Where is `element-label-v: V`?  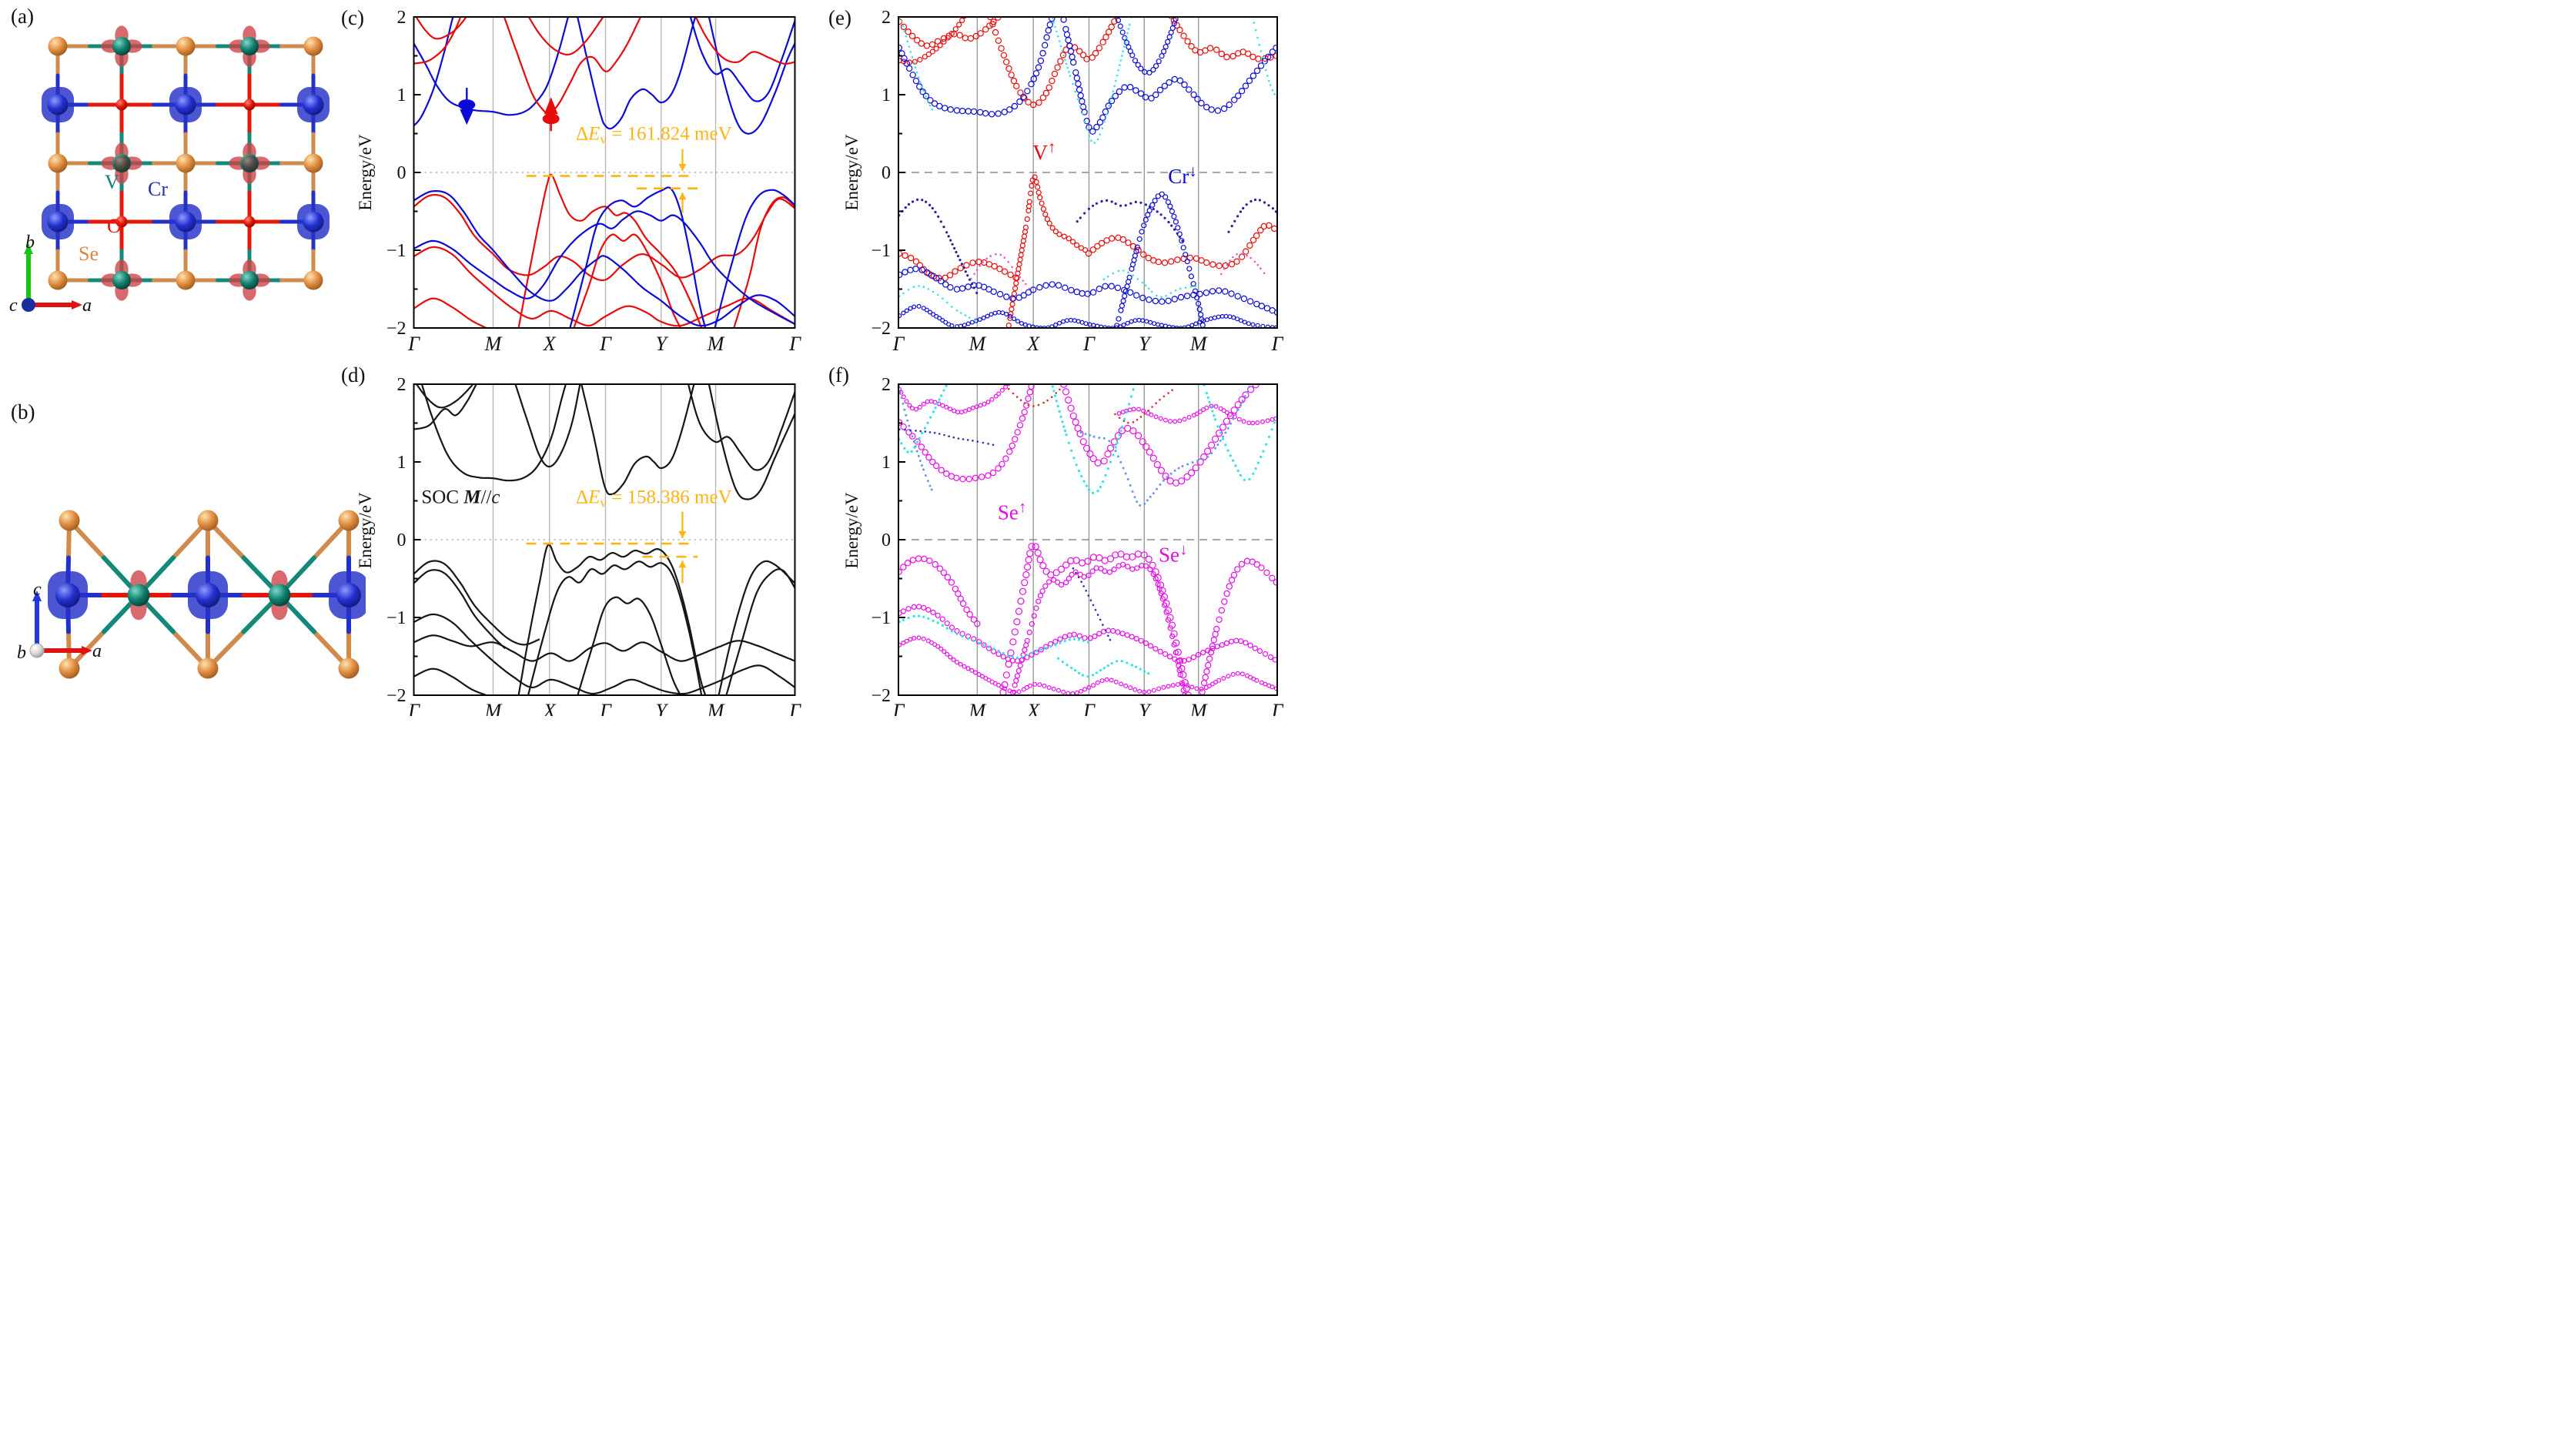 element-label-v: V is located at coordinates (112, 182).